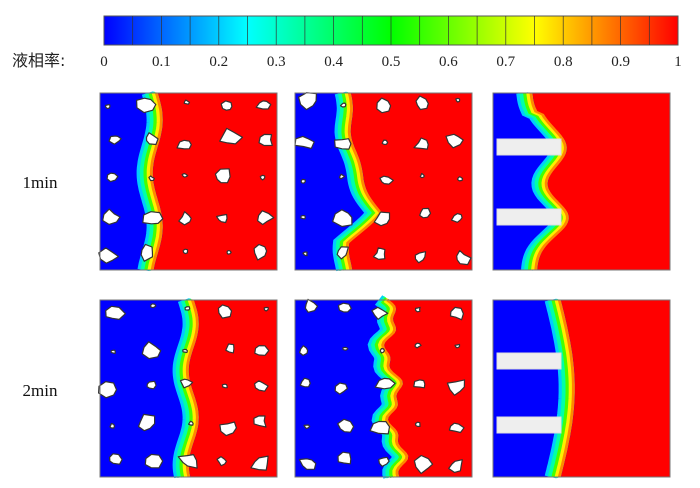 This screenshot has width=700, height=488. What do you see at coordinates (620, 62) in the screenshot?
I see `colorbar-tick-label: 0.9` at bounding box center [620, 62].